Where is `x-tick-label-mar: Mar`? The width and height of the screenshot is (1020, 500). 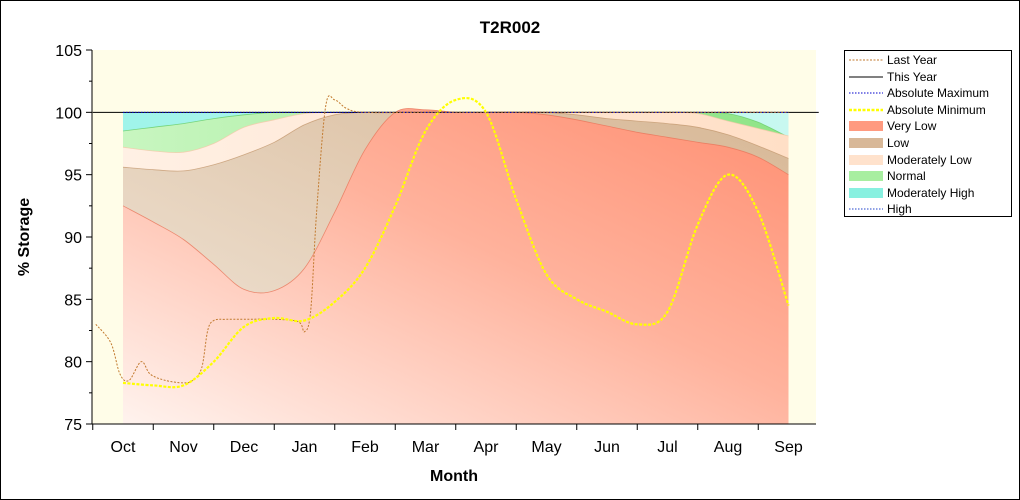
x-tick-label-mar: Mar is located at coordinates (426, 447).